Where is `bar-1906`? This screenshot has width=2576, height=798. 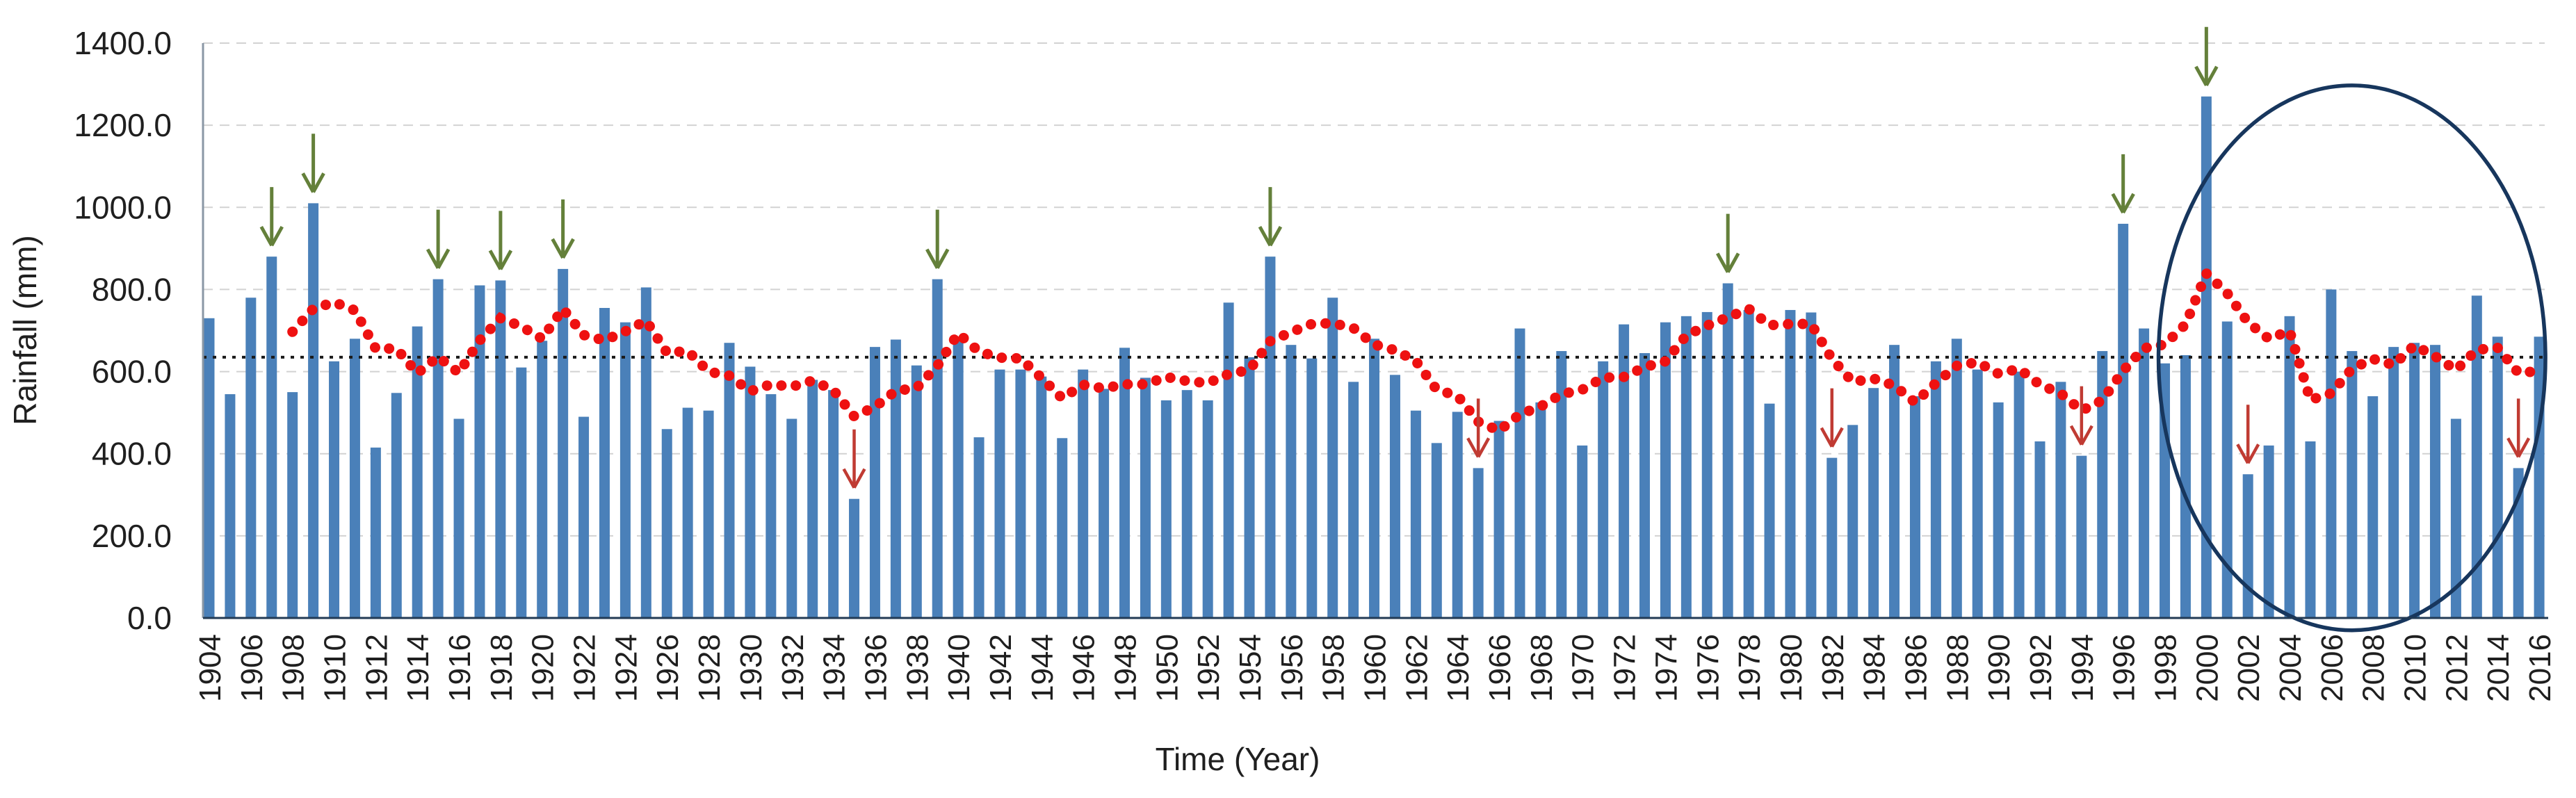
bar-1906 is located at coordinates (251, 458).